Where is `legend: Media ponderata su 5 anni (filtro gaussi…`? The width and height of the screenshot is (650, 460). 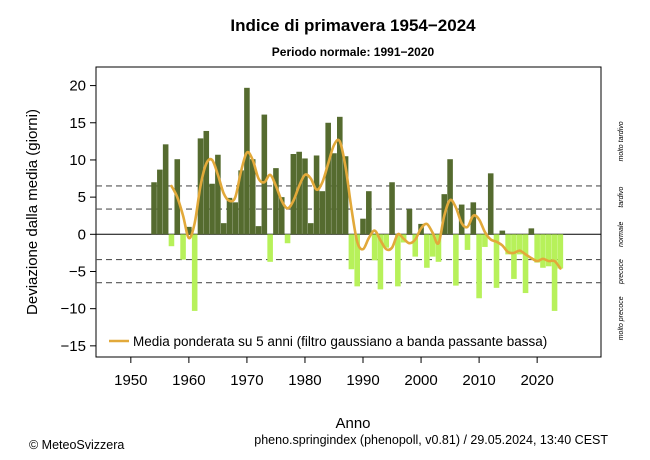 legend: Media ponderata su 5 anni (filtro gaussi… is located at coordinates (328, 341).